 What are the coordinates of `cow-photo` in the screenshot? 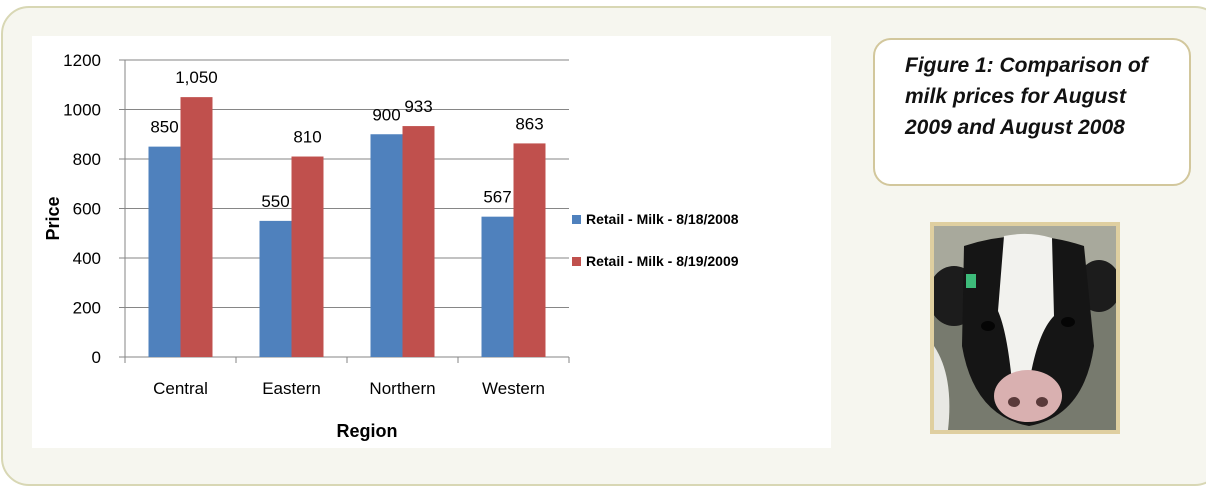 It's located at (1025, 328).